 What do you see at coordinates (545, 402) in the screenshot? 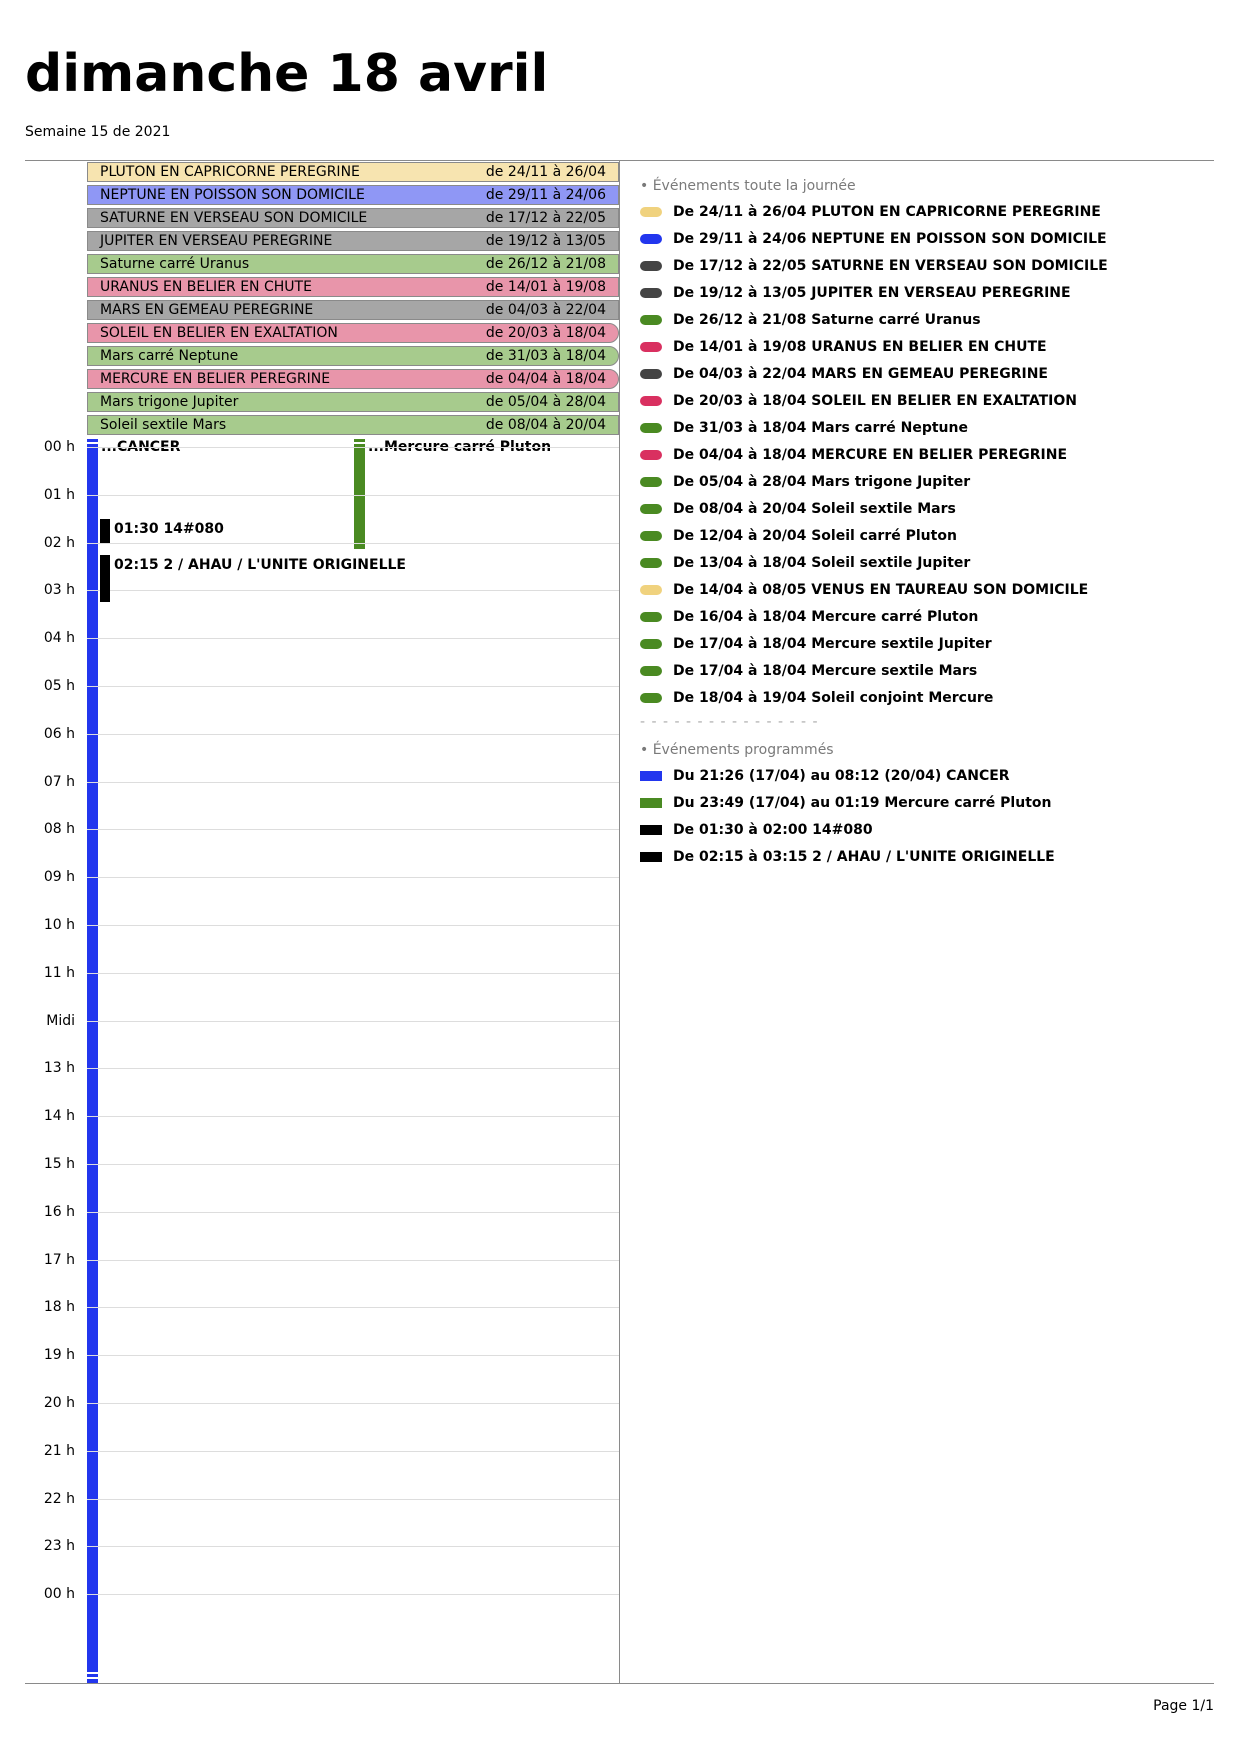
I see `banner-dates: de 05/04 à 28/04` at bounding box center [545, 402].